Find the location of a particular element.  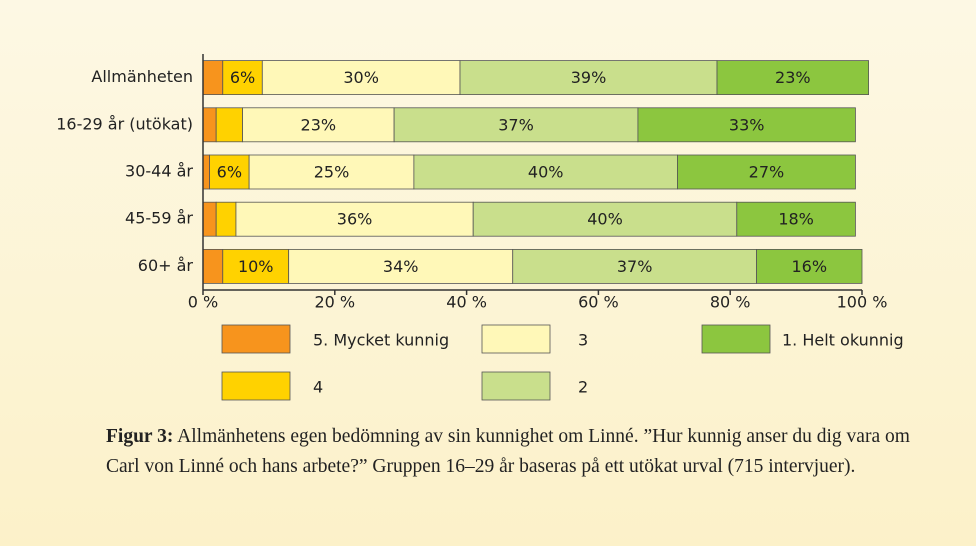

legend-label: 4 is located at coordinates (318, 387).